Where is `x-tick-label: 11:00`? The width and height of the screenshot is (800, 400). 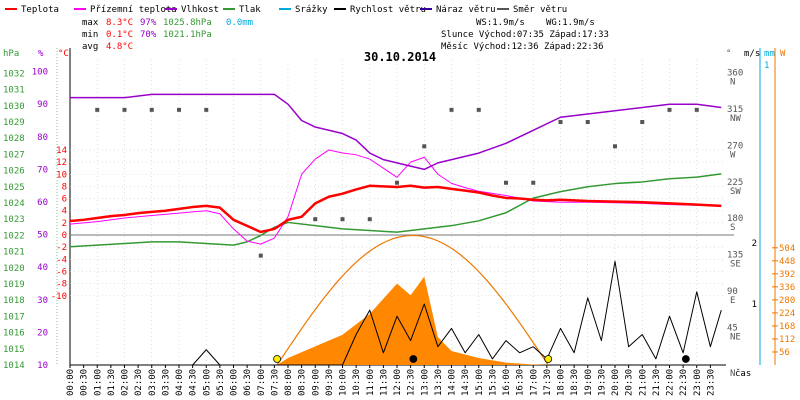
x-tick-label: 11:00 is located at coordinates (371, 382).